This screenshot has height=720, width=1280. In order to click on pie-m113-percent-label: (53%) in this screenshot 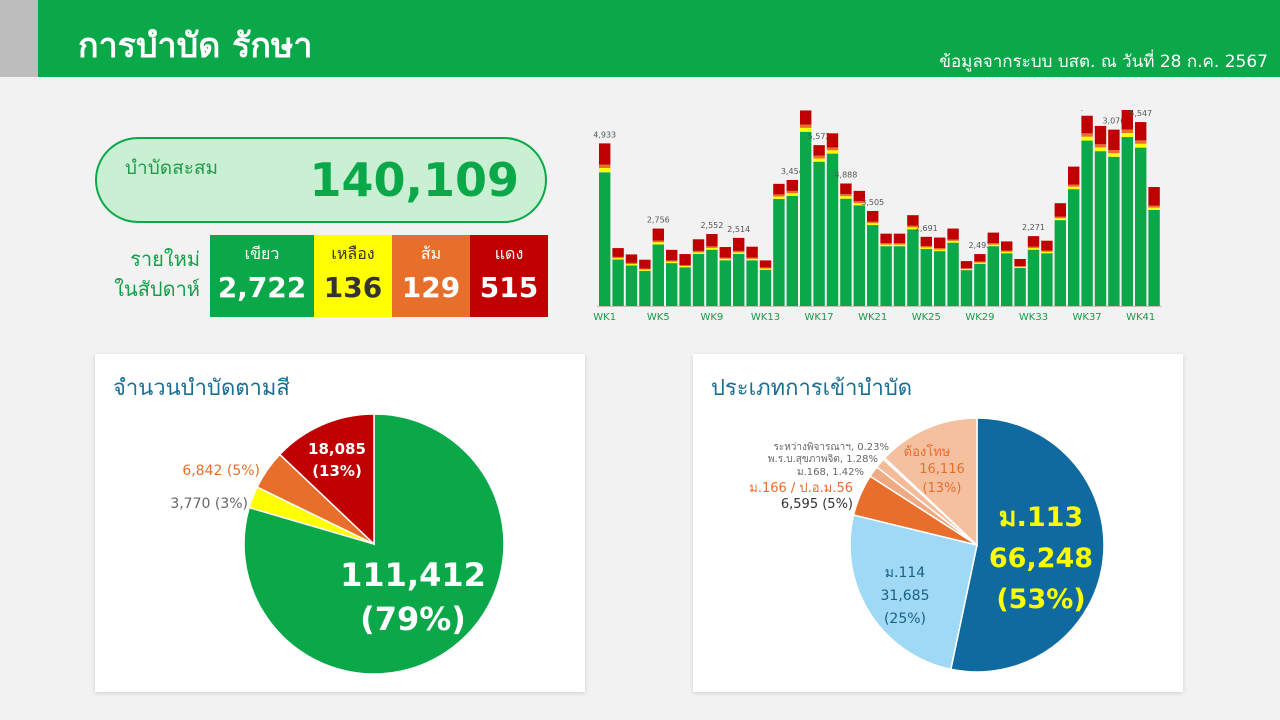, I will do `click(1040, 599)`.